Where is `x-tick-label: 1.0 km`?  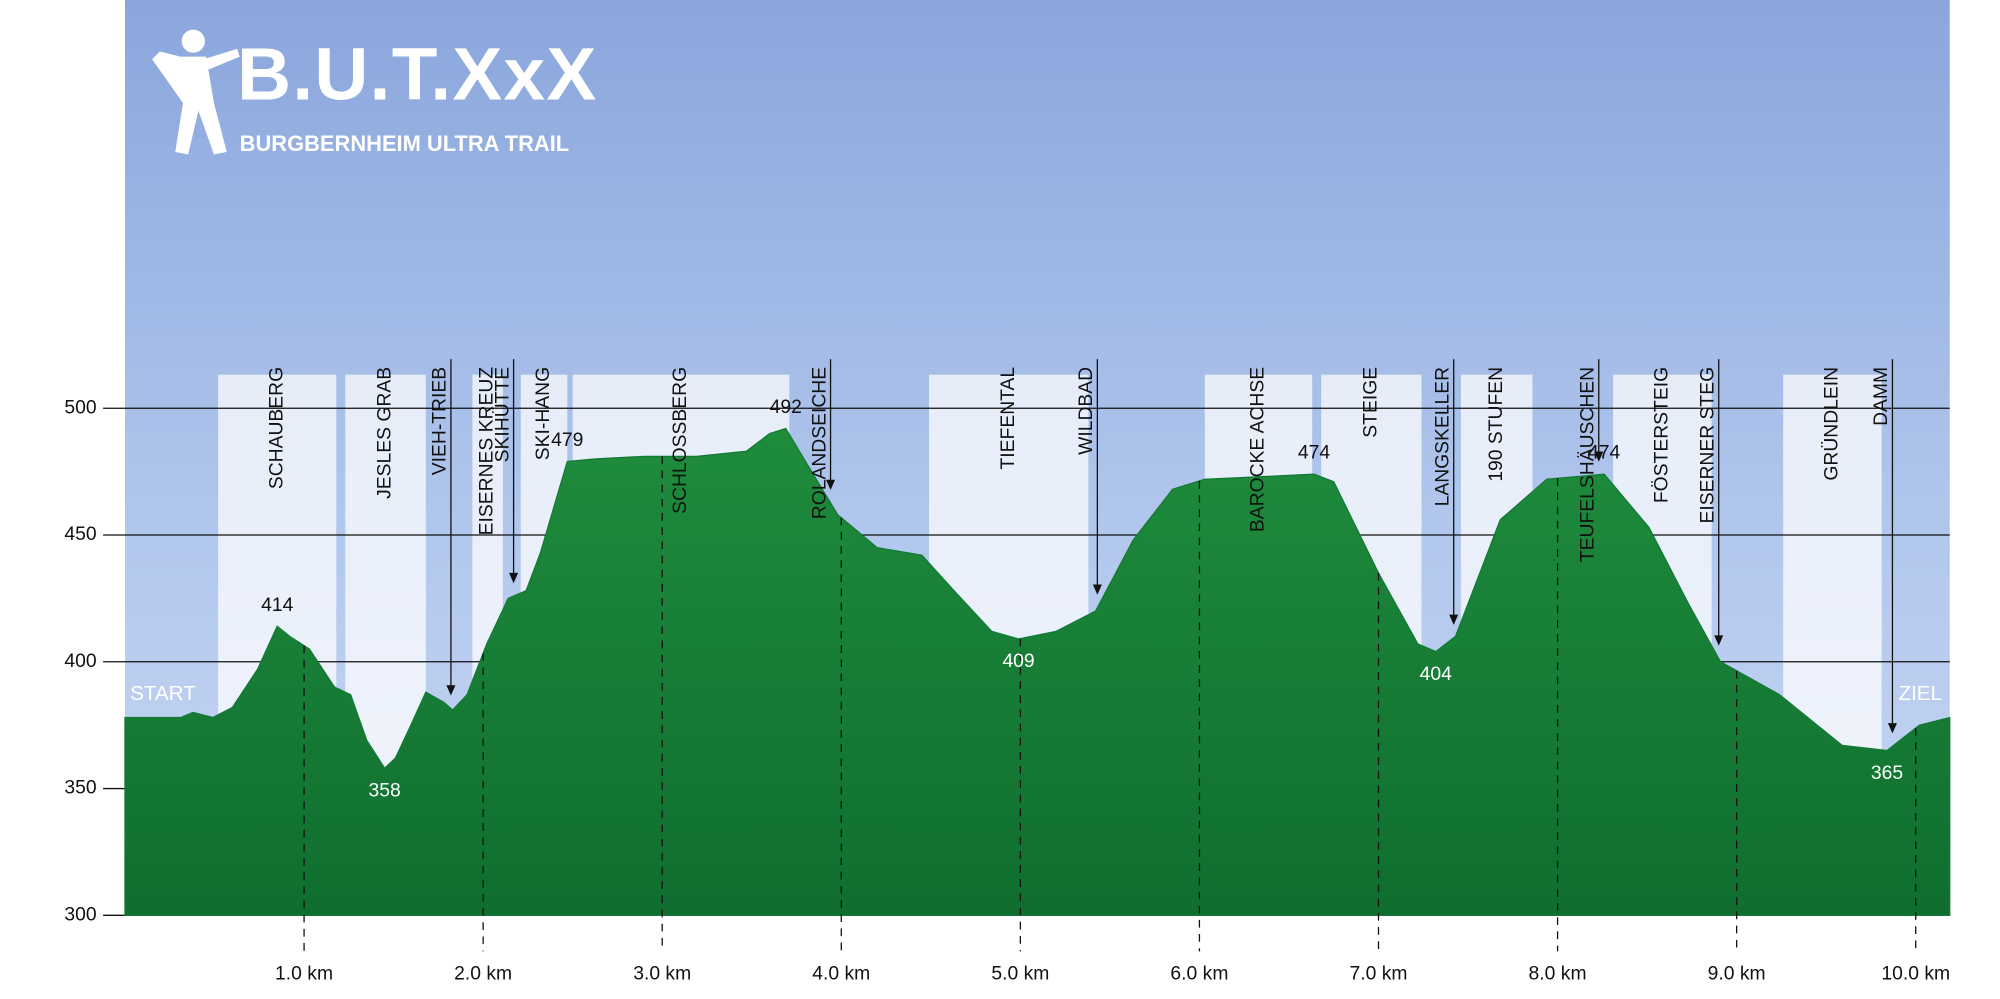
x-tick-label: 1.0 km is located at coordinates (304, 974).